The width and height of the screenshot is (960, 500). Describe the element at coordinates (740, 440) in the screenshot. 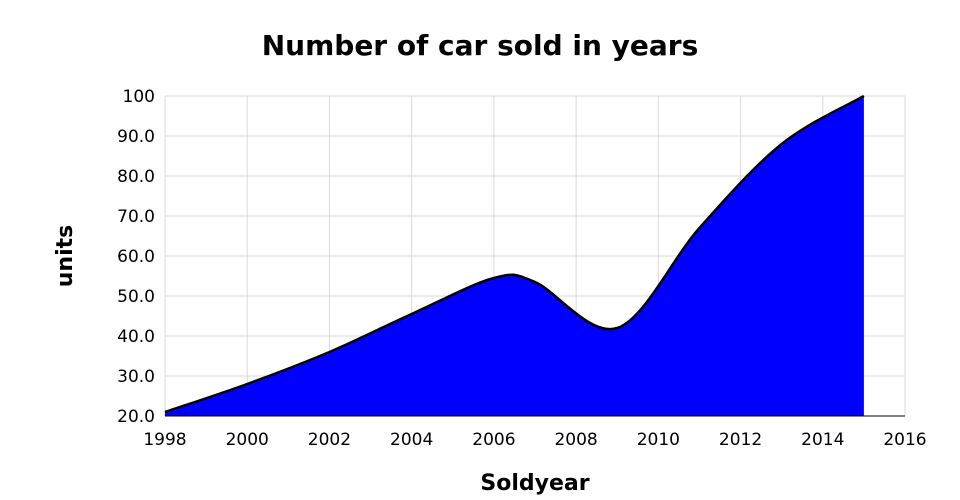

I see `x-tick-label: 2012` at that location.